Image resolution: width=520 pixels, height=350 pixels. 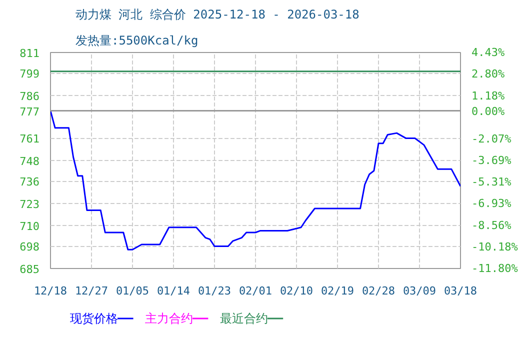 What do you see at coordinates (495, 247) in the screenshot?
I see `y2-tick-label: -10.18%` at bounding box center [495, 247].